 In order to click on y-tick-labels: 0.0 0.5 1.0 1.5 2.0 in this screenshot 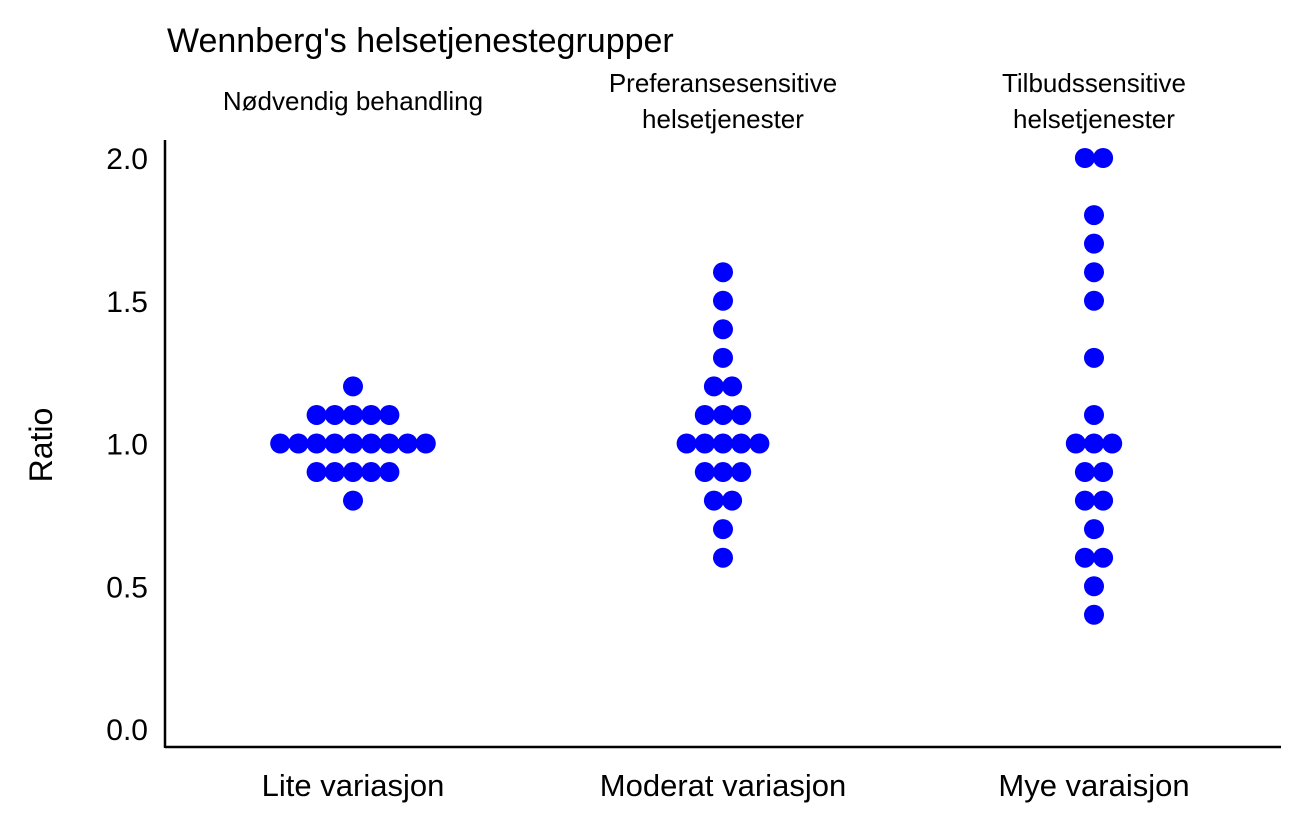, I will do `click(127, 445)`.